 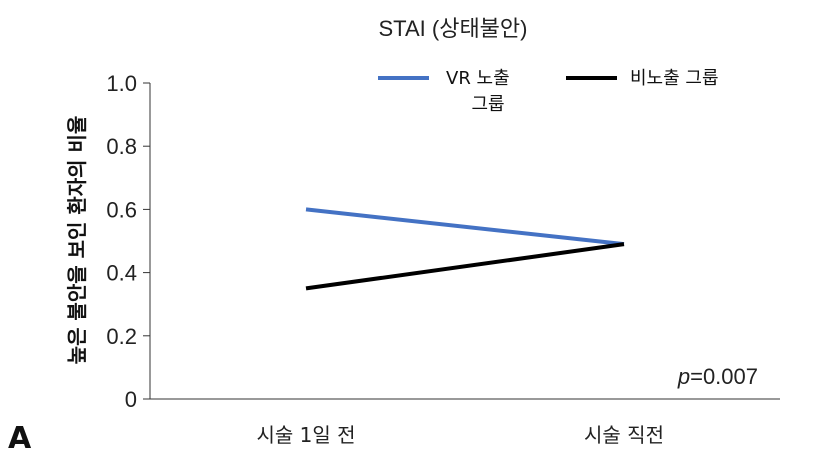 I want to click on y-axis-label-text: 높은 불안을 보인 환자의 비율, so click(x=77, y=240).